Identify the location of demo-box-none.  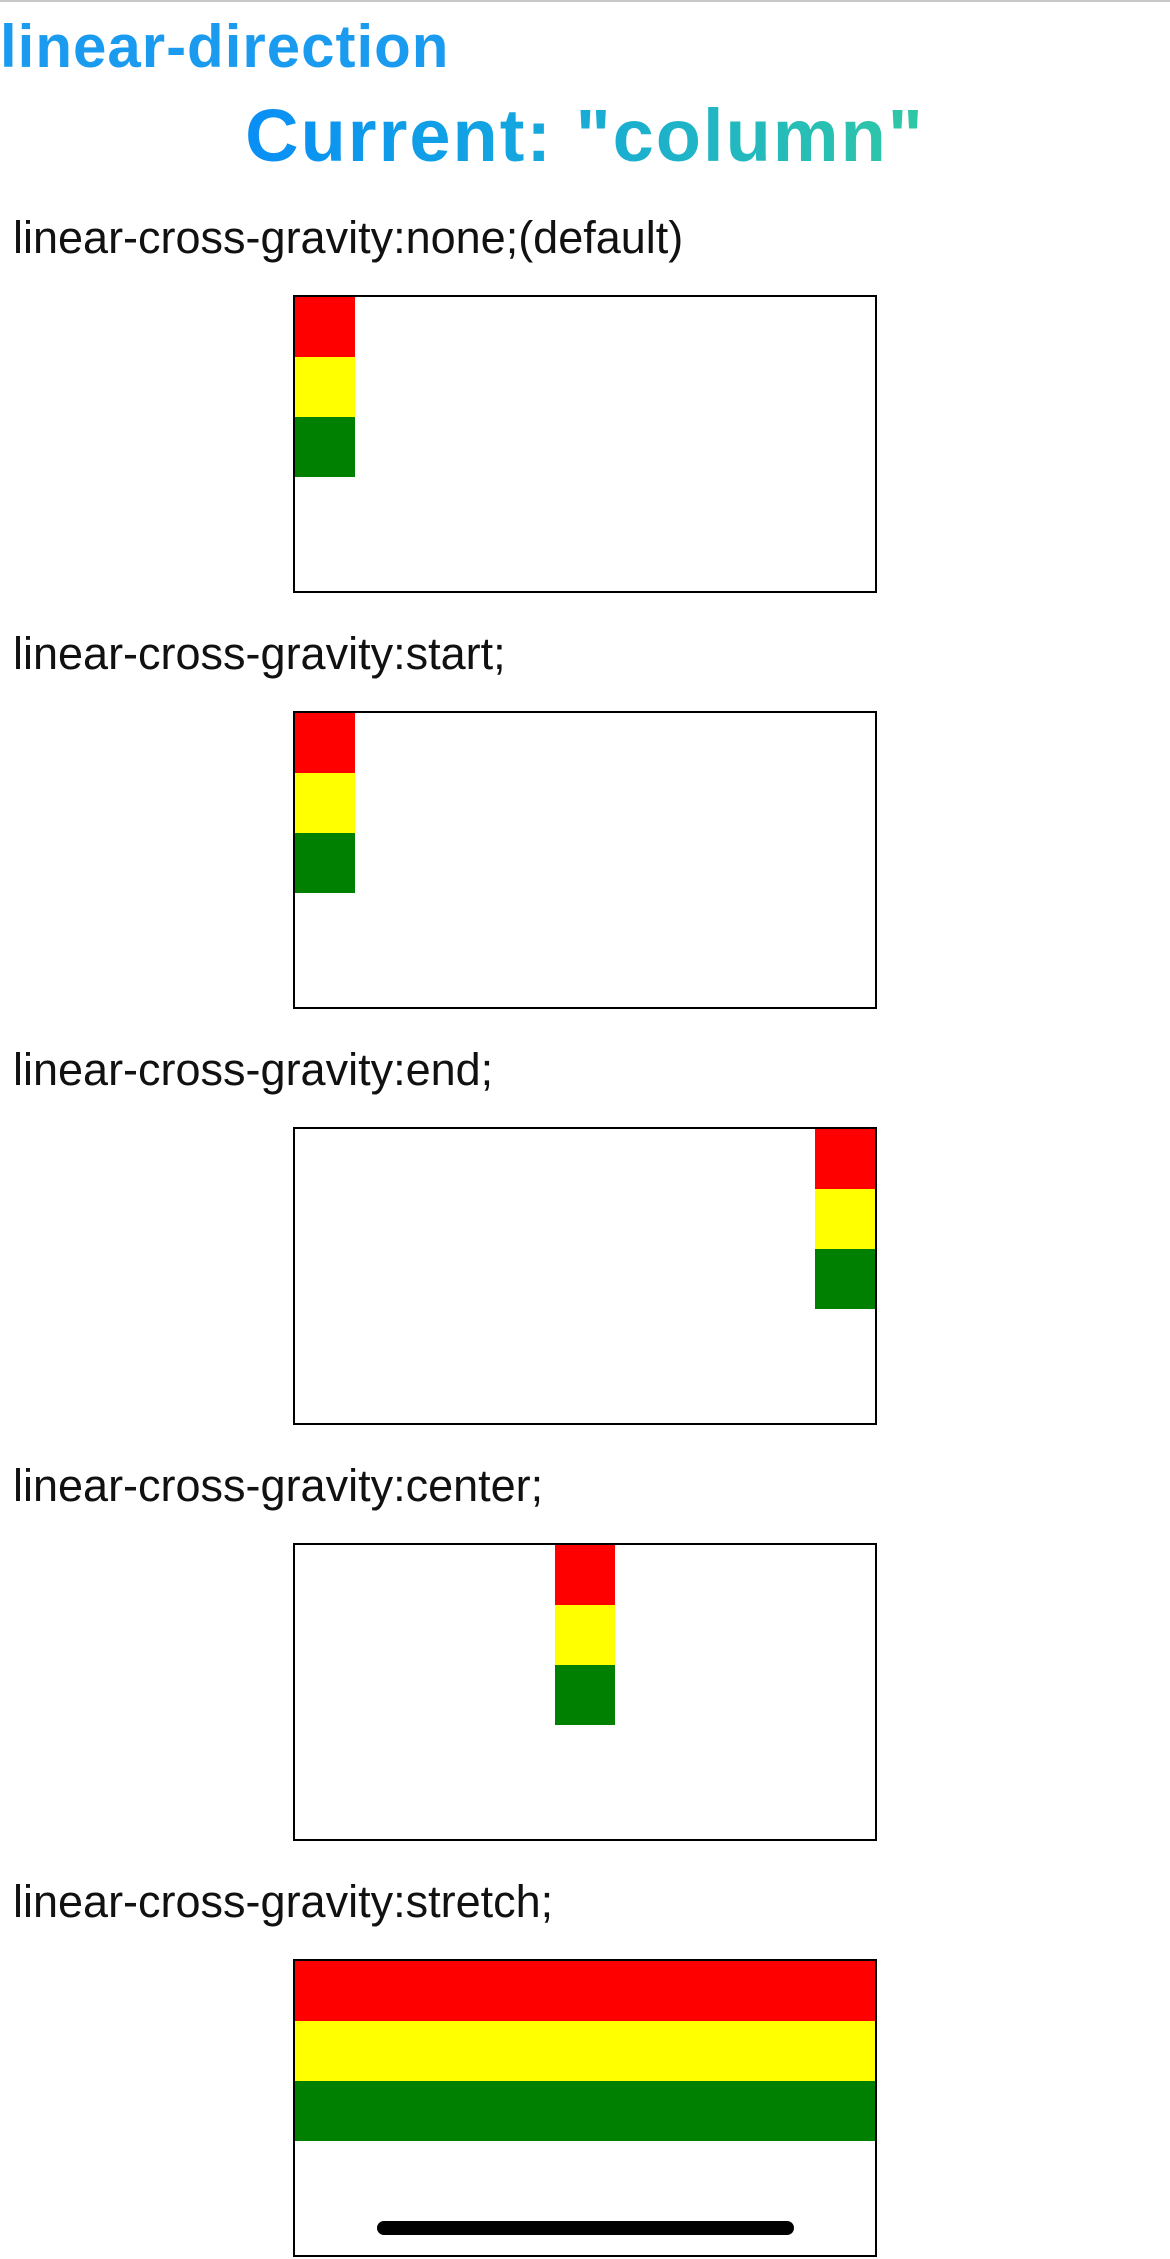
(585, 444).